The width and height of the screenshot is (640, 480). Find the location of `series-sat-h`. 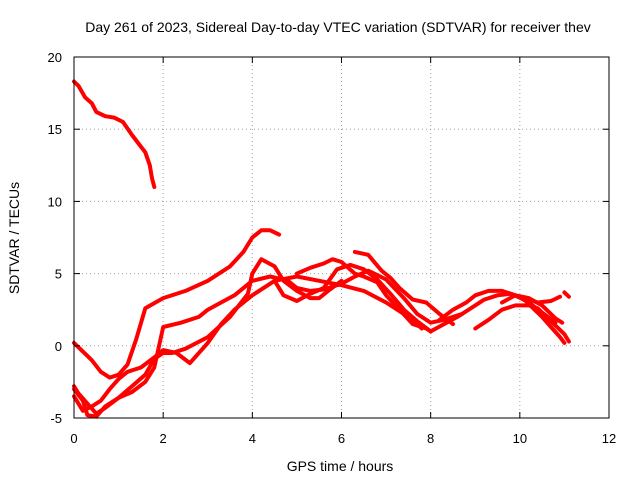

series-sat-h is located at coordinates (403, 288).